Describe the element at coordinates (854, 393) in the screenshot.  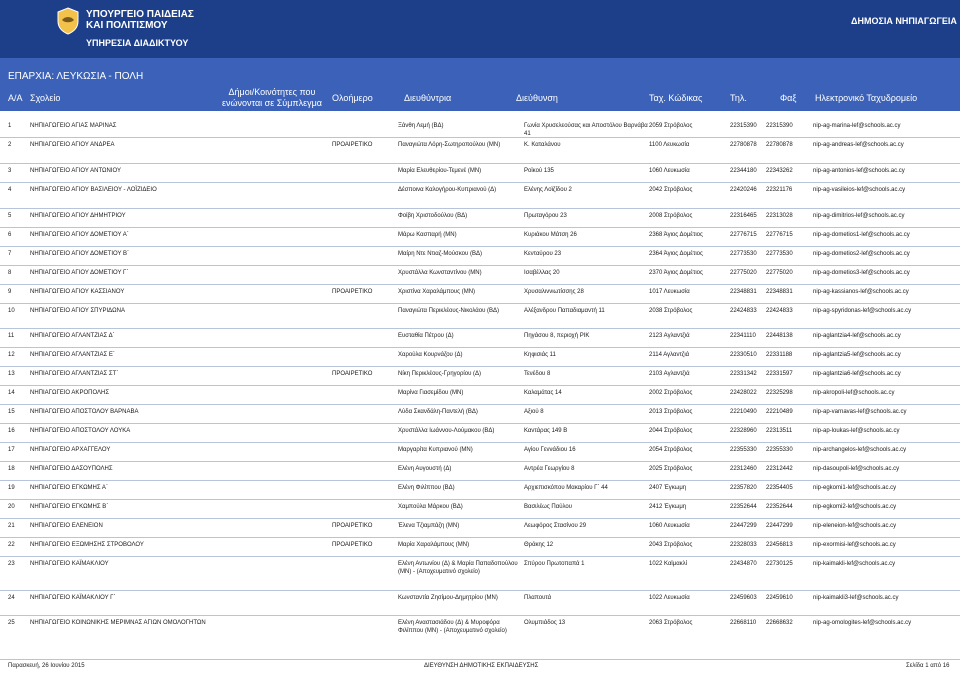
I see `email-cell: nip-akropoli-lef@schools.ac.cy` at that location.